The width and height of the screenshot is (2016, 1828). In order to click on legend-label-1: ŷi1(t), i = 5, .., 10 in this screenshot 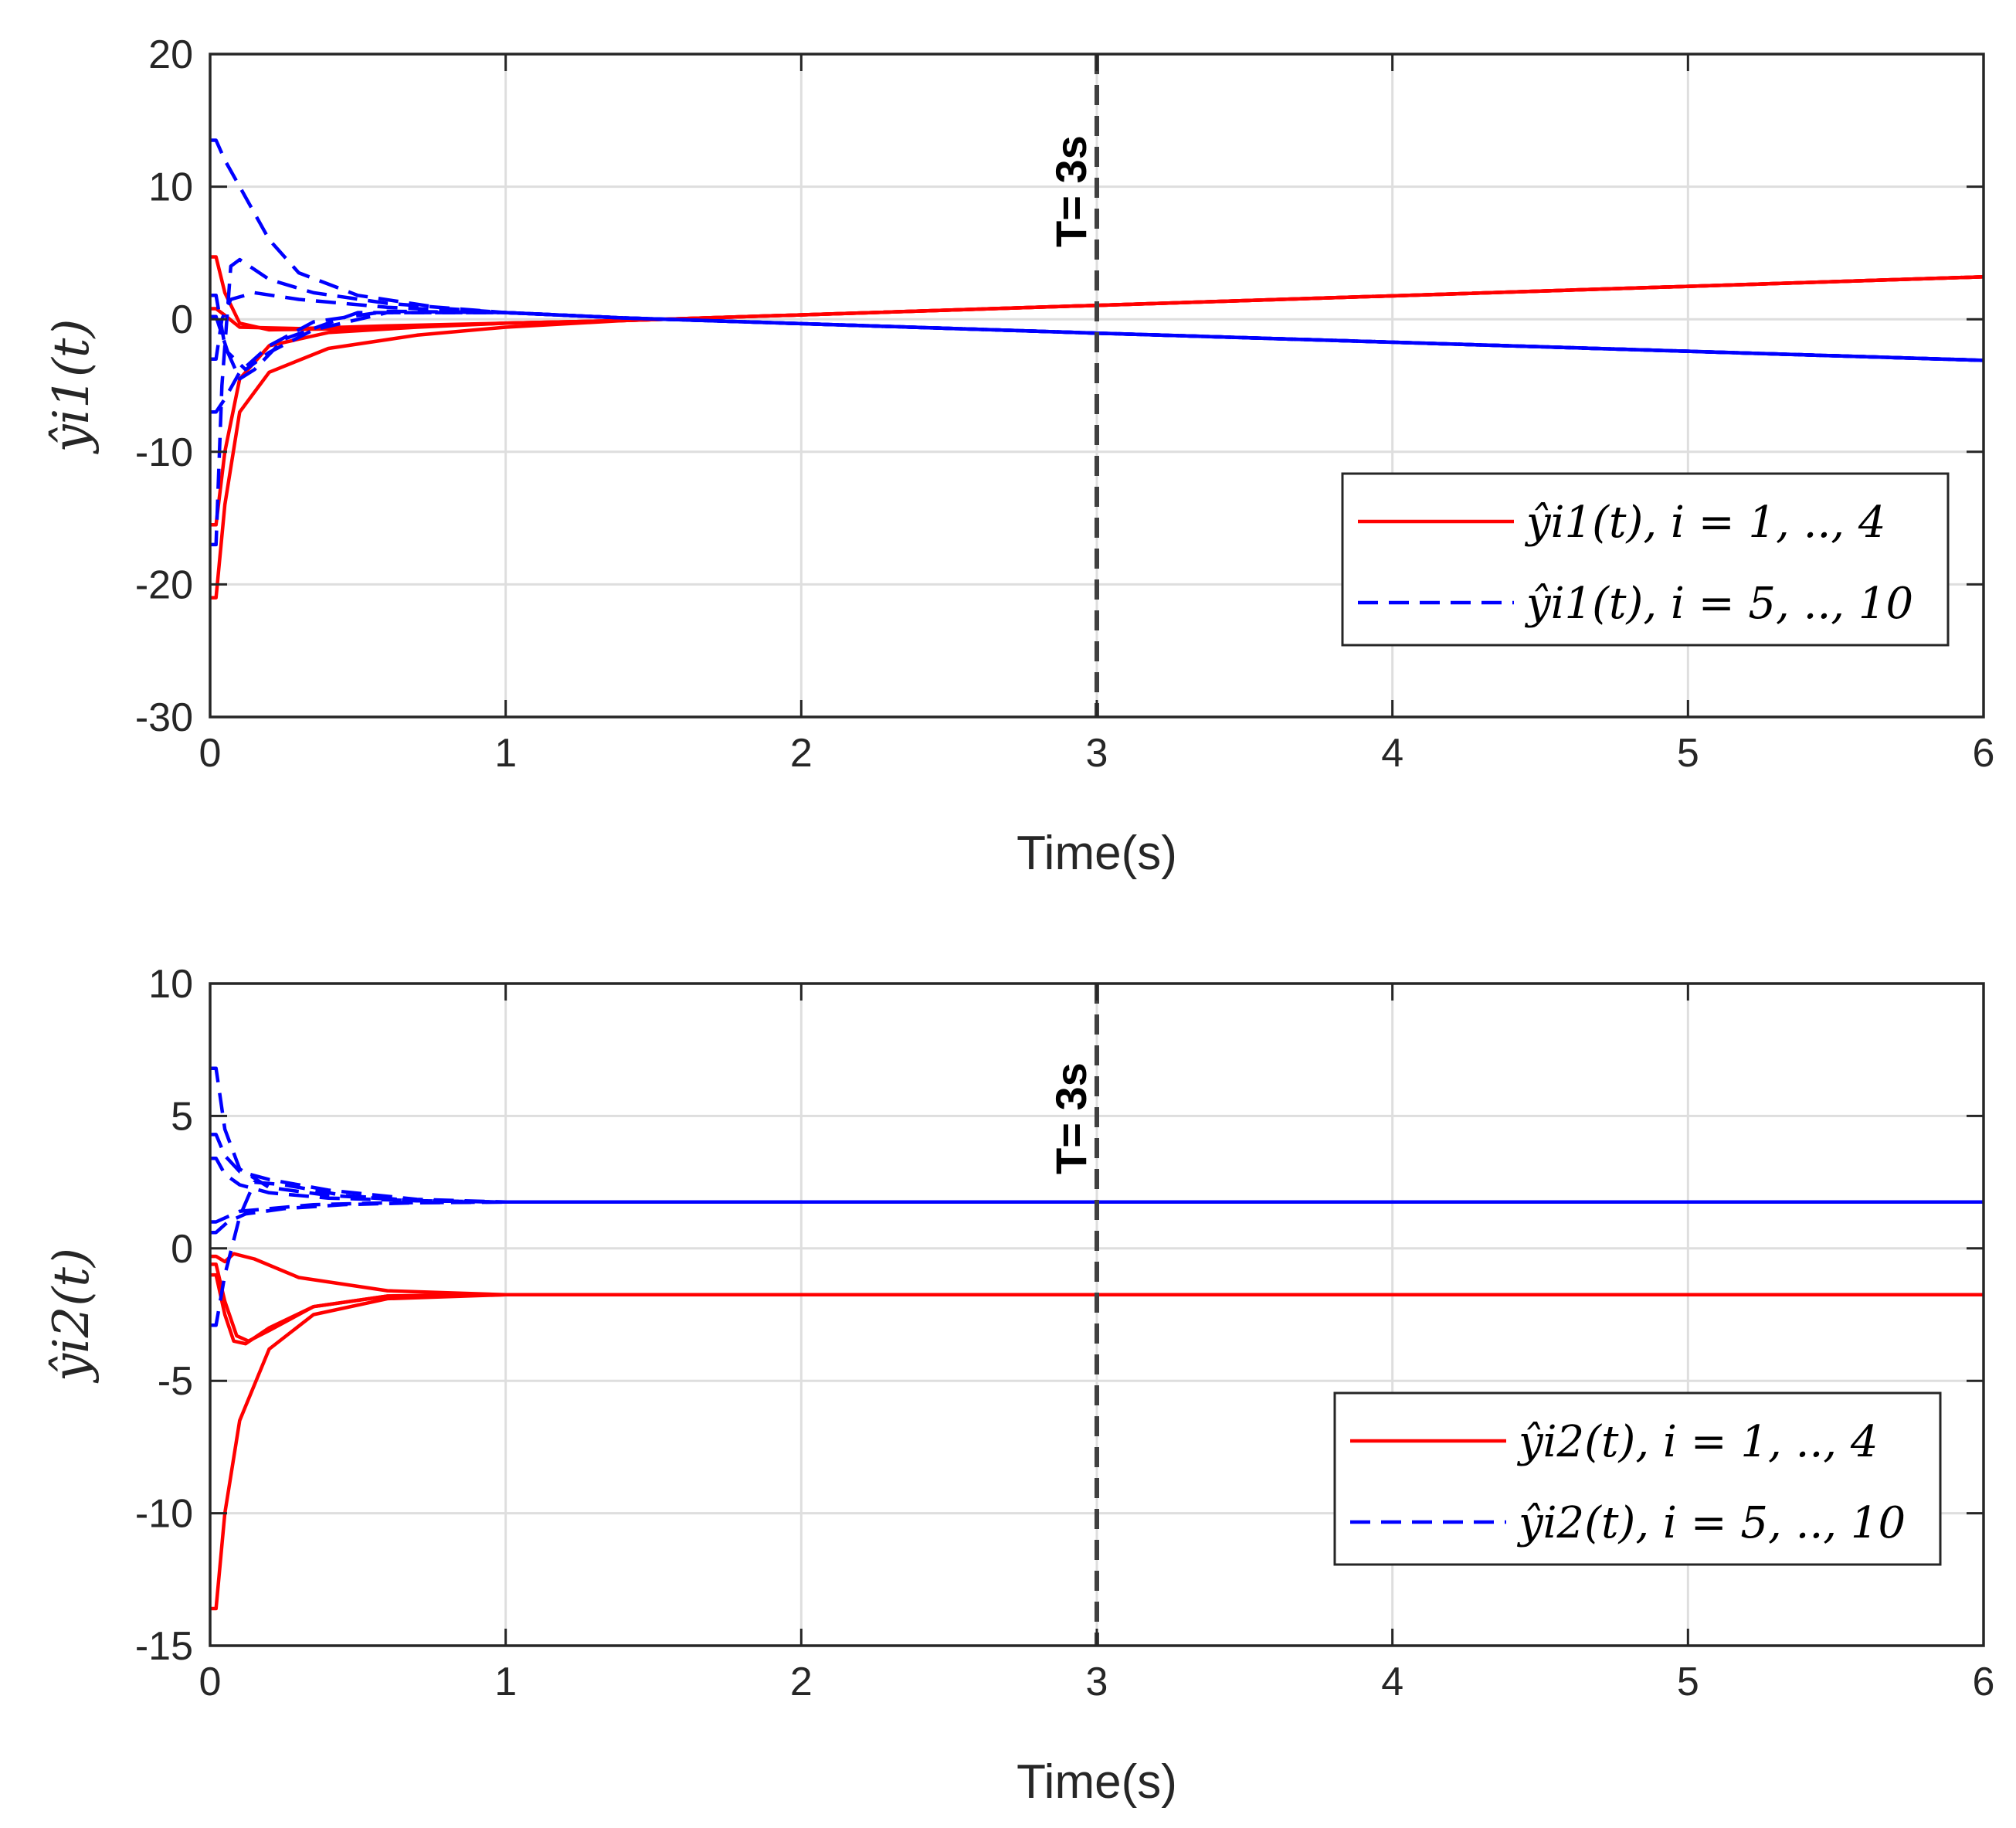, I will do `click(1718, 604)`.